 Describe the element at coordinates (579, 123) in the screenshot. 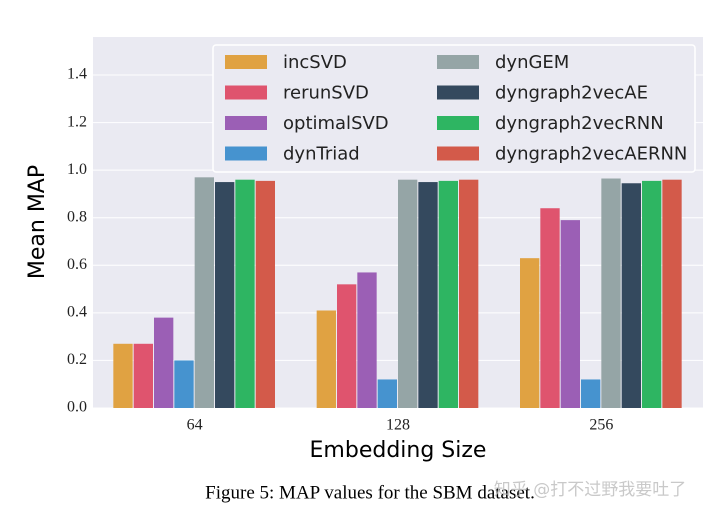

I see `legend-label: dyngraph2vecRNN` at that location.